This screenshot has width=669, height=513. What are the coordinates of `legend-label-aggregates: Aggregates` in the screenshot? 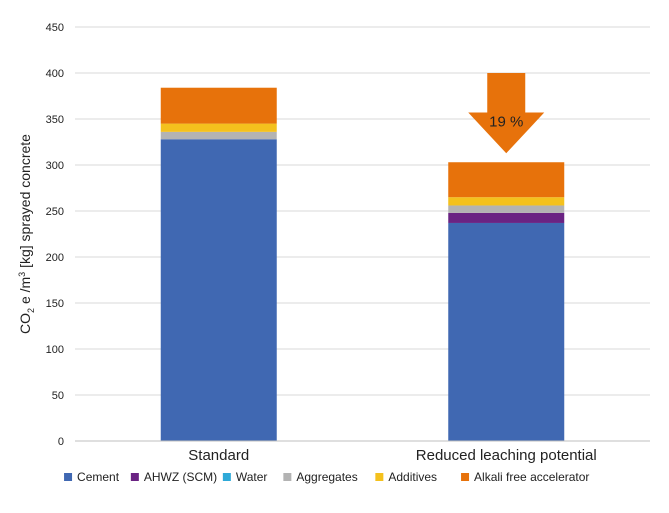 It's located at (326, 477).